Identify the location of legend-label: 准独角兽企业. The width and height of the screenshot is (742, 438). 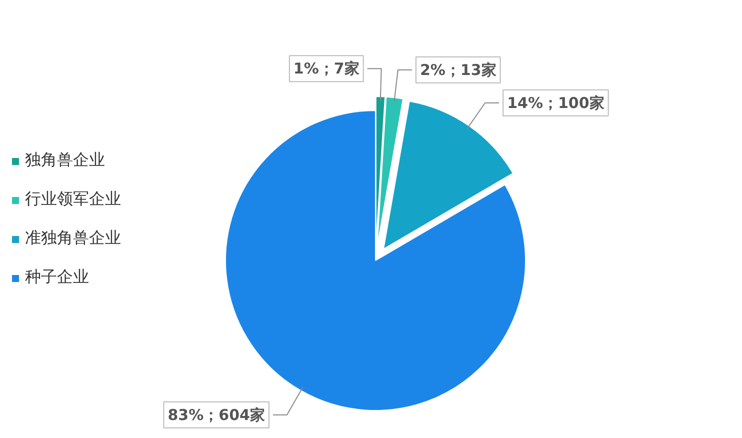
(73, 238).